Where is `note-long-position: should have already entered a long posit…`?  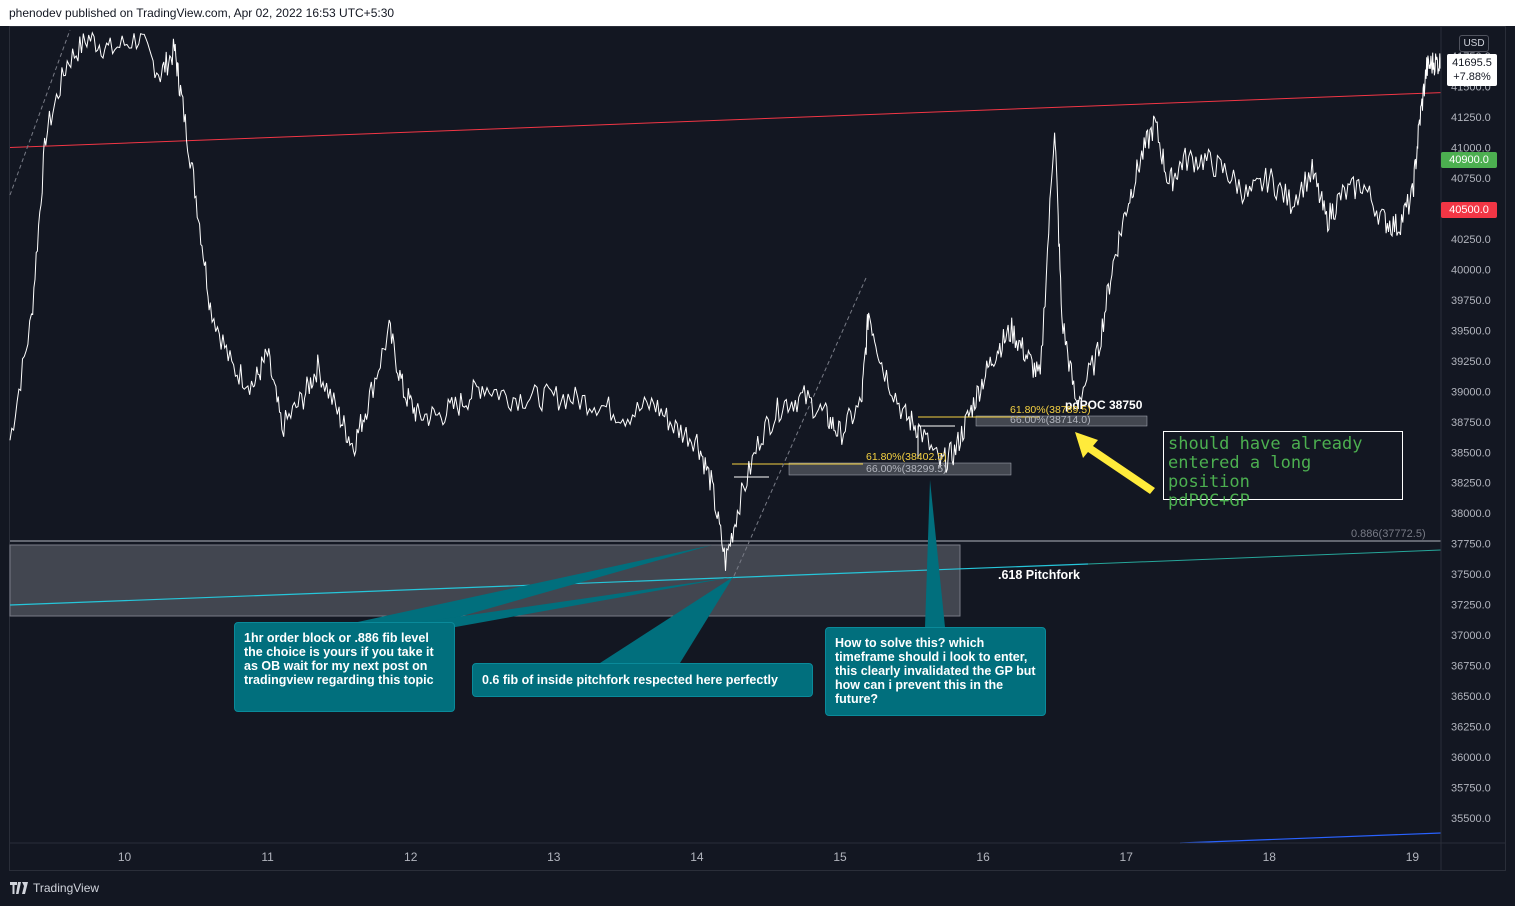 note-long-position: should have already entered a long posit… is located at coordinates (1283, 471).